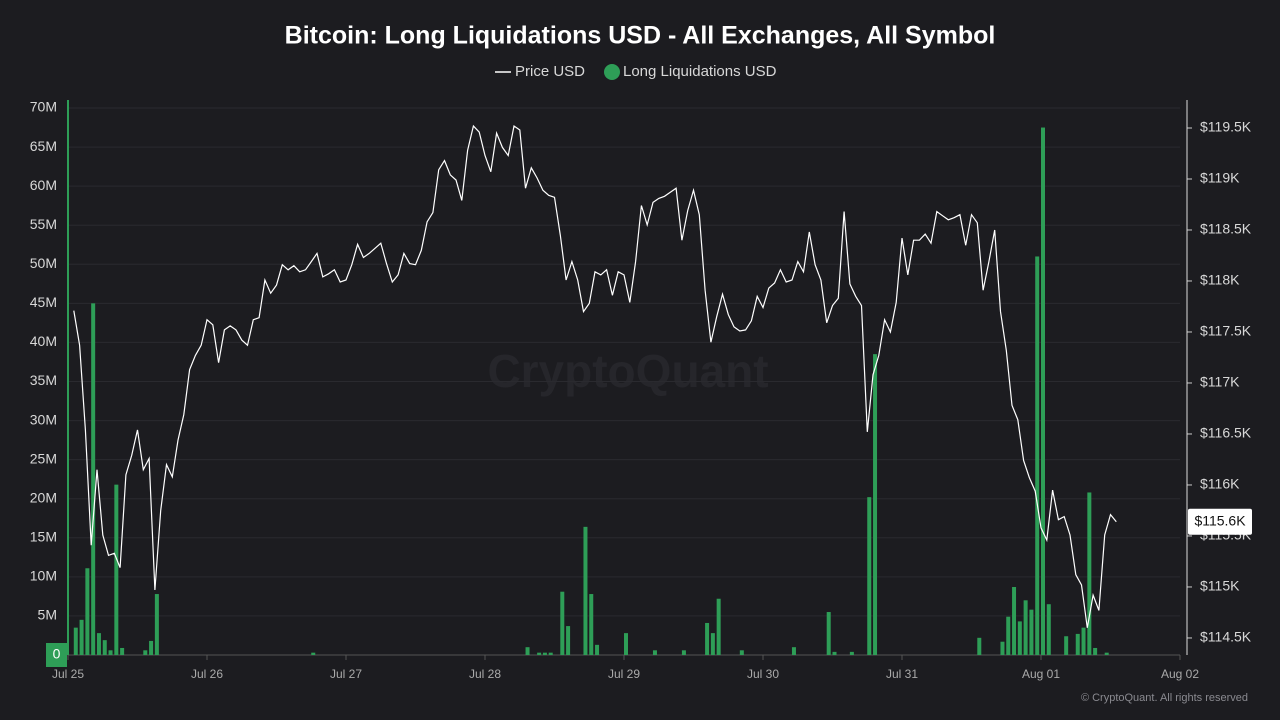 This screenshot has width=1280, height=720. Describe the element at coordinates (700, 71) in the screenshot. I see `legend-label: Long Liquidations USD` at that location.